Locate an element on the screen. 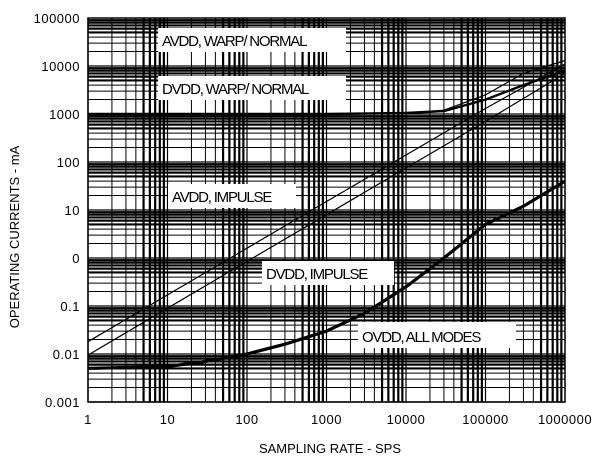 The height and width of the screenshot is (460, 596). y-tick-label: 1000 is located at coordinates (64, 114).